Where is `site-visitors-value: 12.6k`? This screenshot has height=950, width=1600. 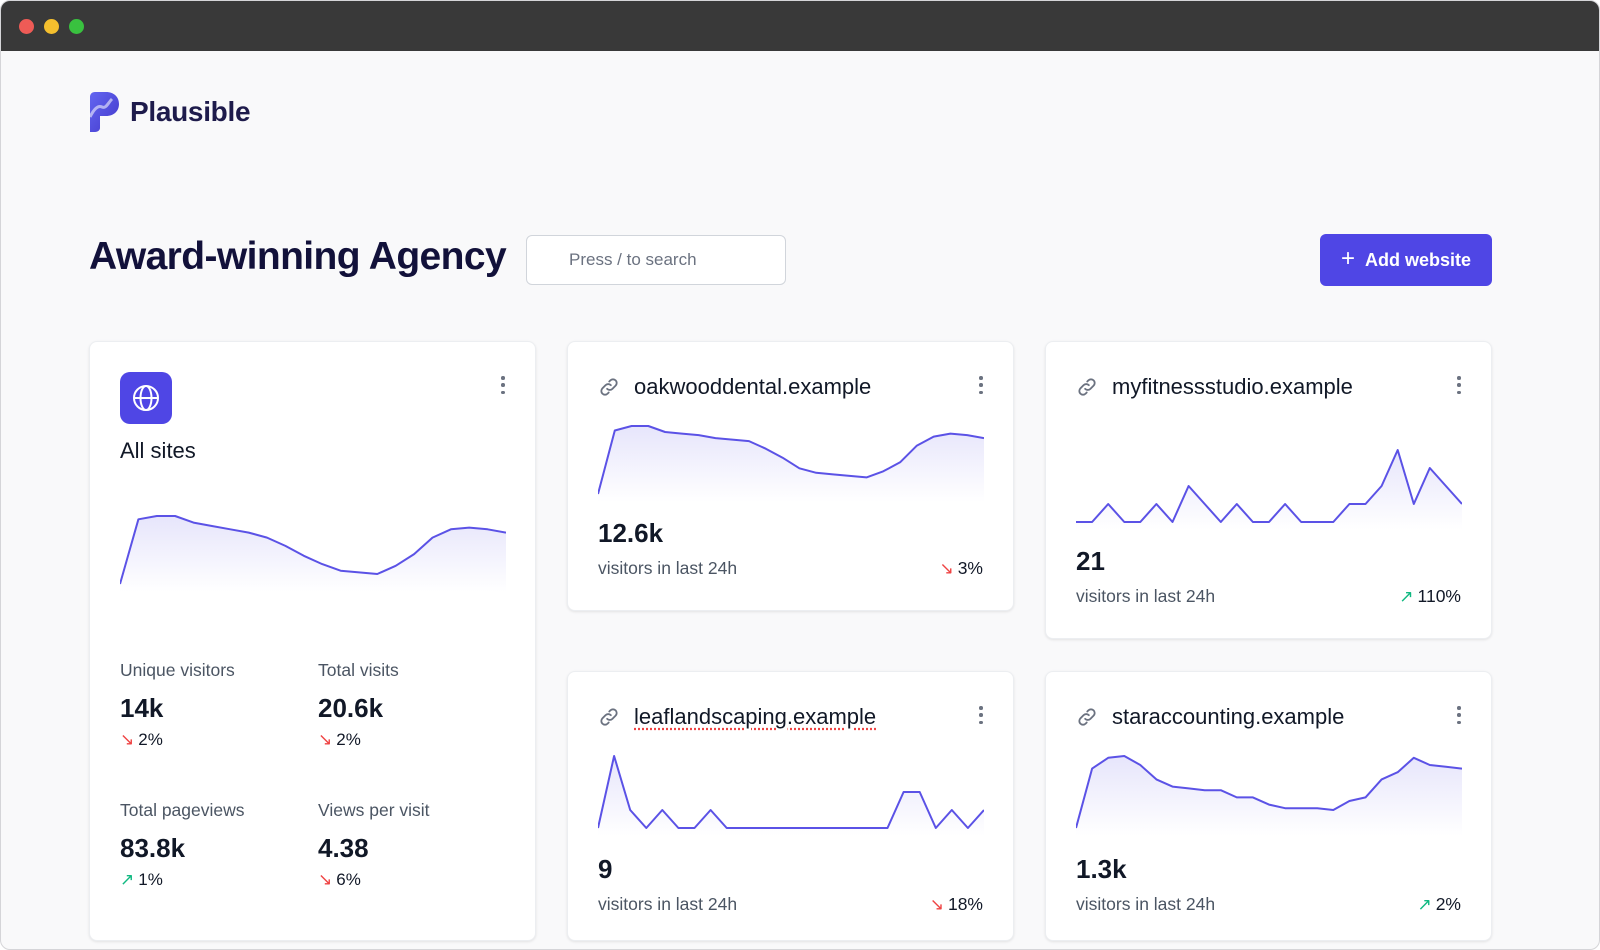
site-visitors-value: 12.6k is located at coordinates (631, 533).